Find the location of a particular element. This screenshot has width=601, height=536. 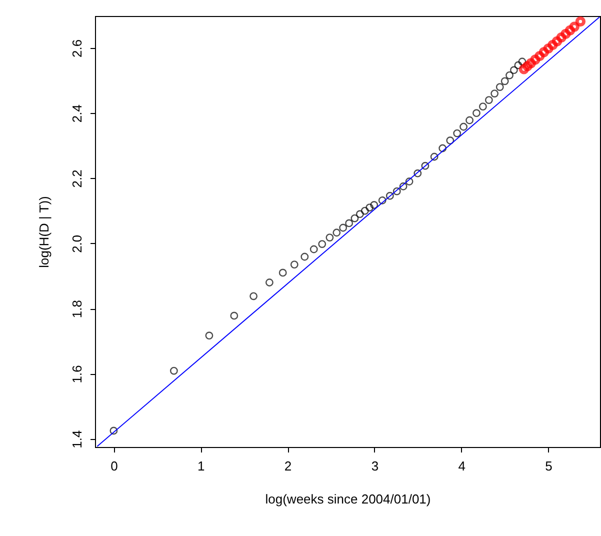

y-tick-label: 2.2 is located at coordinates (77, 179).